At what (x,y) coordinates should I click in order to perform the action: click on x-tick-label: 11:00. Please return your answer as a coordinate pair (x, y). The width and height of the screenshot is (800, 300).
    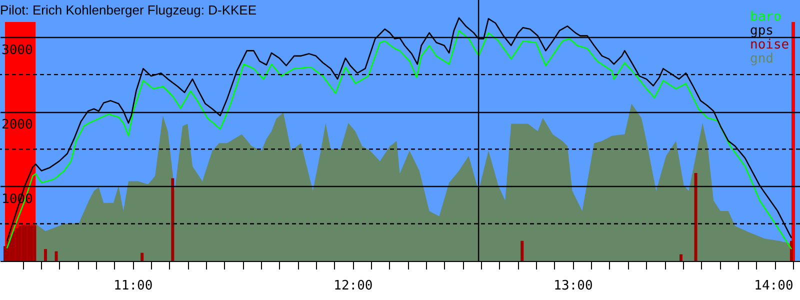
    Looking at the image, I should click on (133, 286).